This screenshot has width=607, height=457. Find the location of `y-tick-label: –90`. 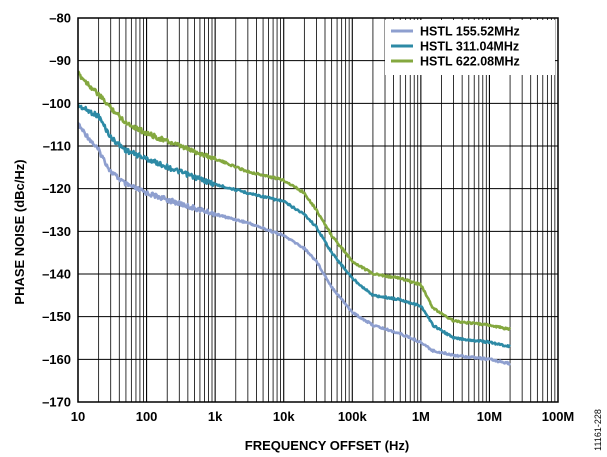

y-tick-label: –90 is located at coordinates (60, 60).